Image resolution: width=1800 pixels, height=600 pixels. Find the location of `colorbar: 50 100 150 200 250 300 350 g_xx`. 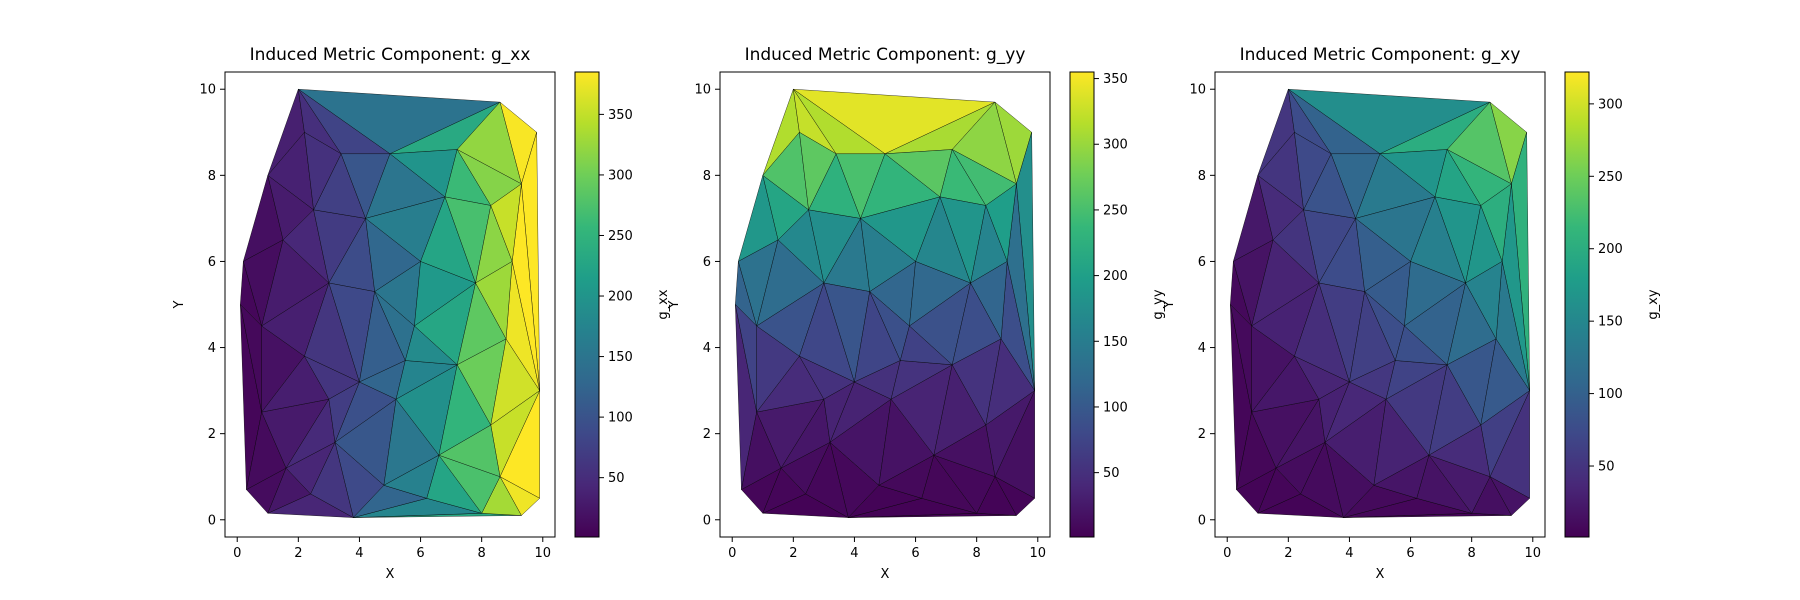

colorbar: 50 100 150 200 250 300 350 g_xx is located at coordinates (622, 304).